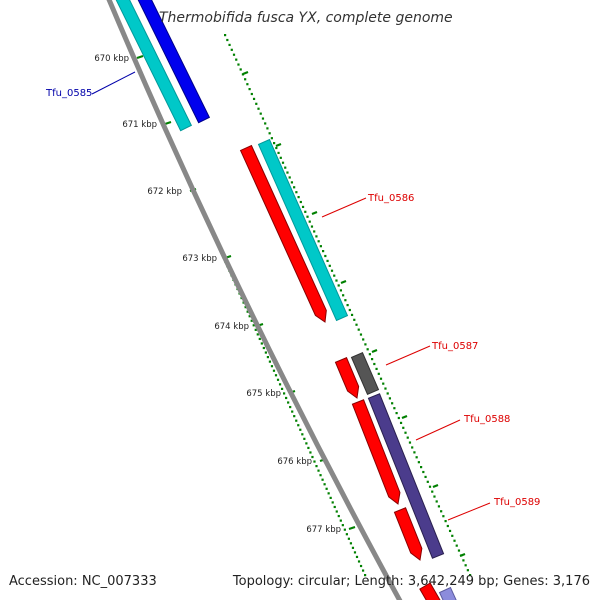 This screenshot has height=600, width=600. What do you see at coordinates (454, 346) in the screenshot?
I see `gene-label: Tfu_0587` at bounding box center [454, 346].